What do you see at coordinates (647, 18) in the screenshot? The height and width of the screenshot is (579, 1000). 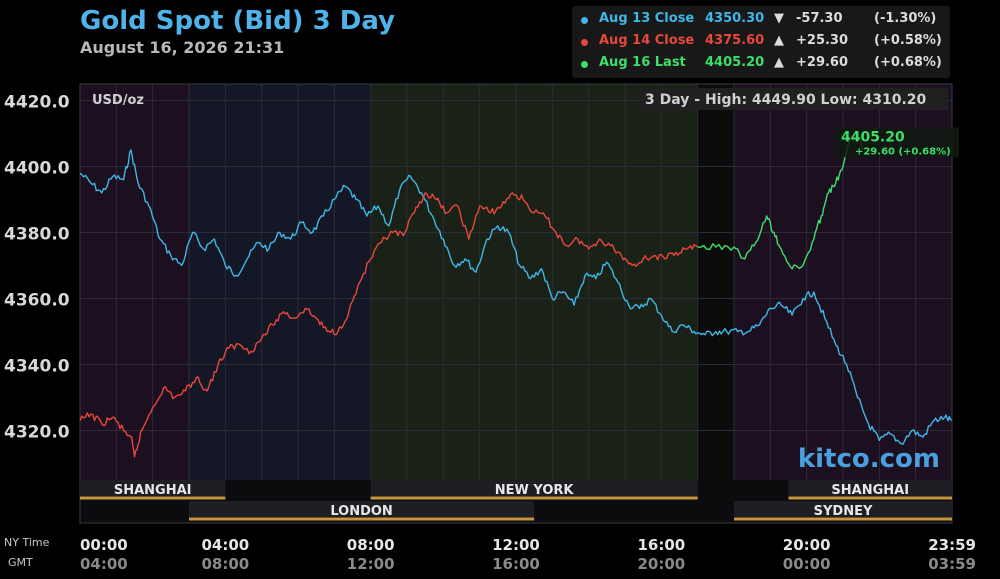 I see `legend-label: Aug 13 Close` at bounding box center [647, 18].